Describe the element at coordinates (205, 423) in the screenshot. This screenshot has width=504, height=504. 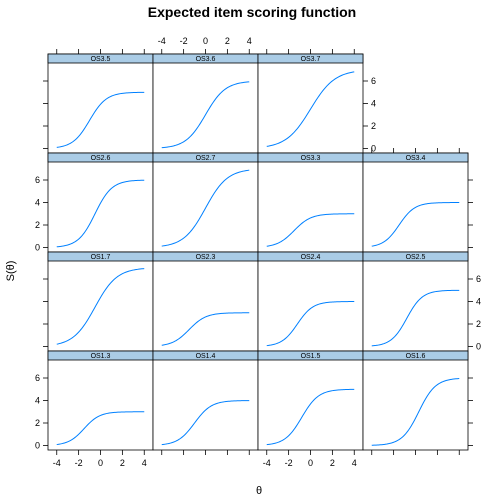
I see `series-line-OS1.4` at that location.